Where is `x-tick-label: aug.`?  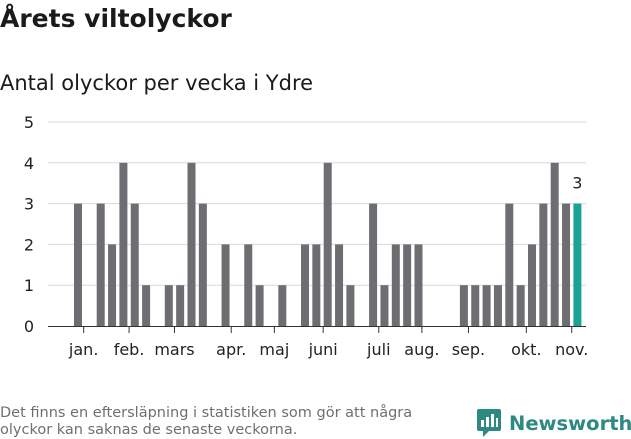
x-tick-label: aug. is located at coordinates (421, 349).